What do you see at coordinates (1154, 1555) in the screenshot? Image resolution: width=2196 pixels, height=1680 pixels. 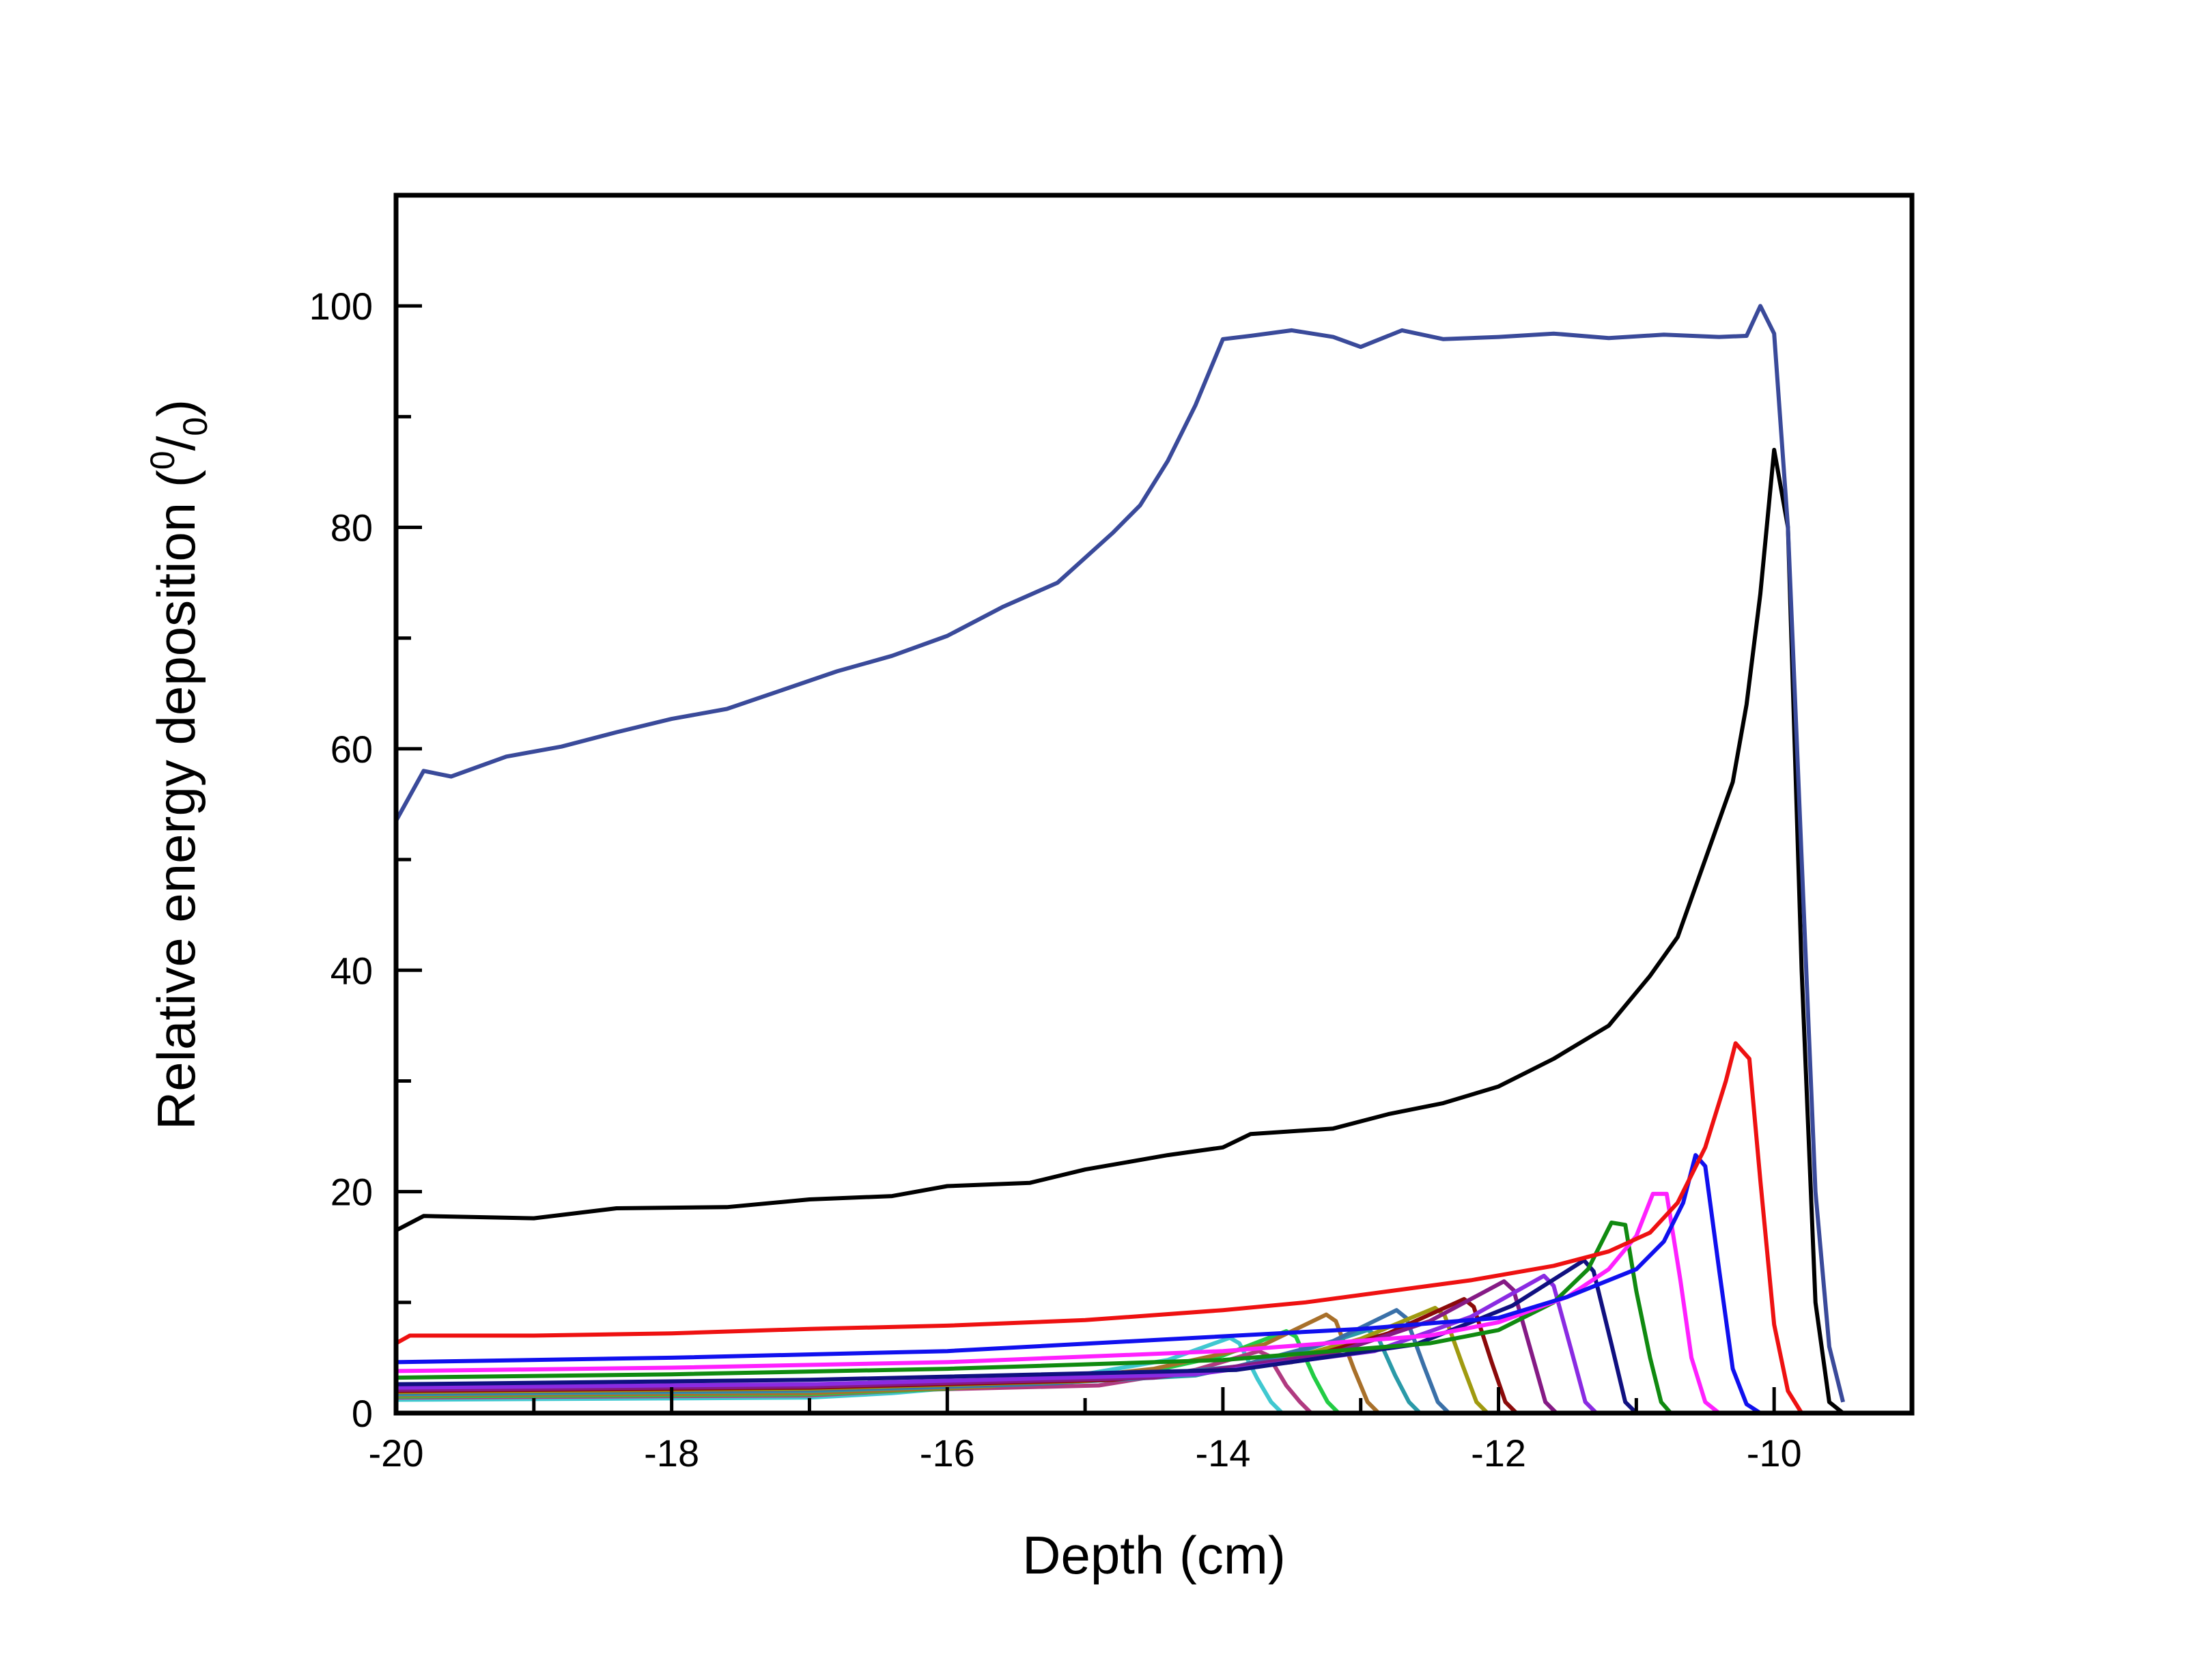 I see `x-axis-title: Depth (cm)` at bounding box center [1154, 1555].